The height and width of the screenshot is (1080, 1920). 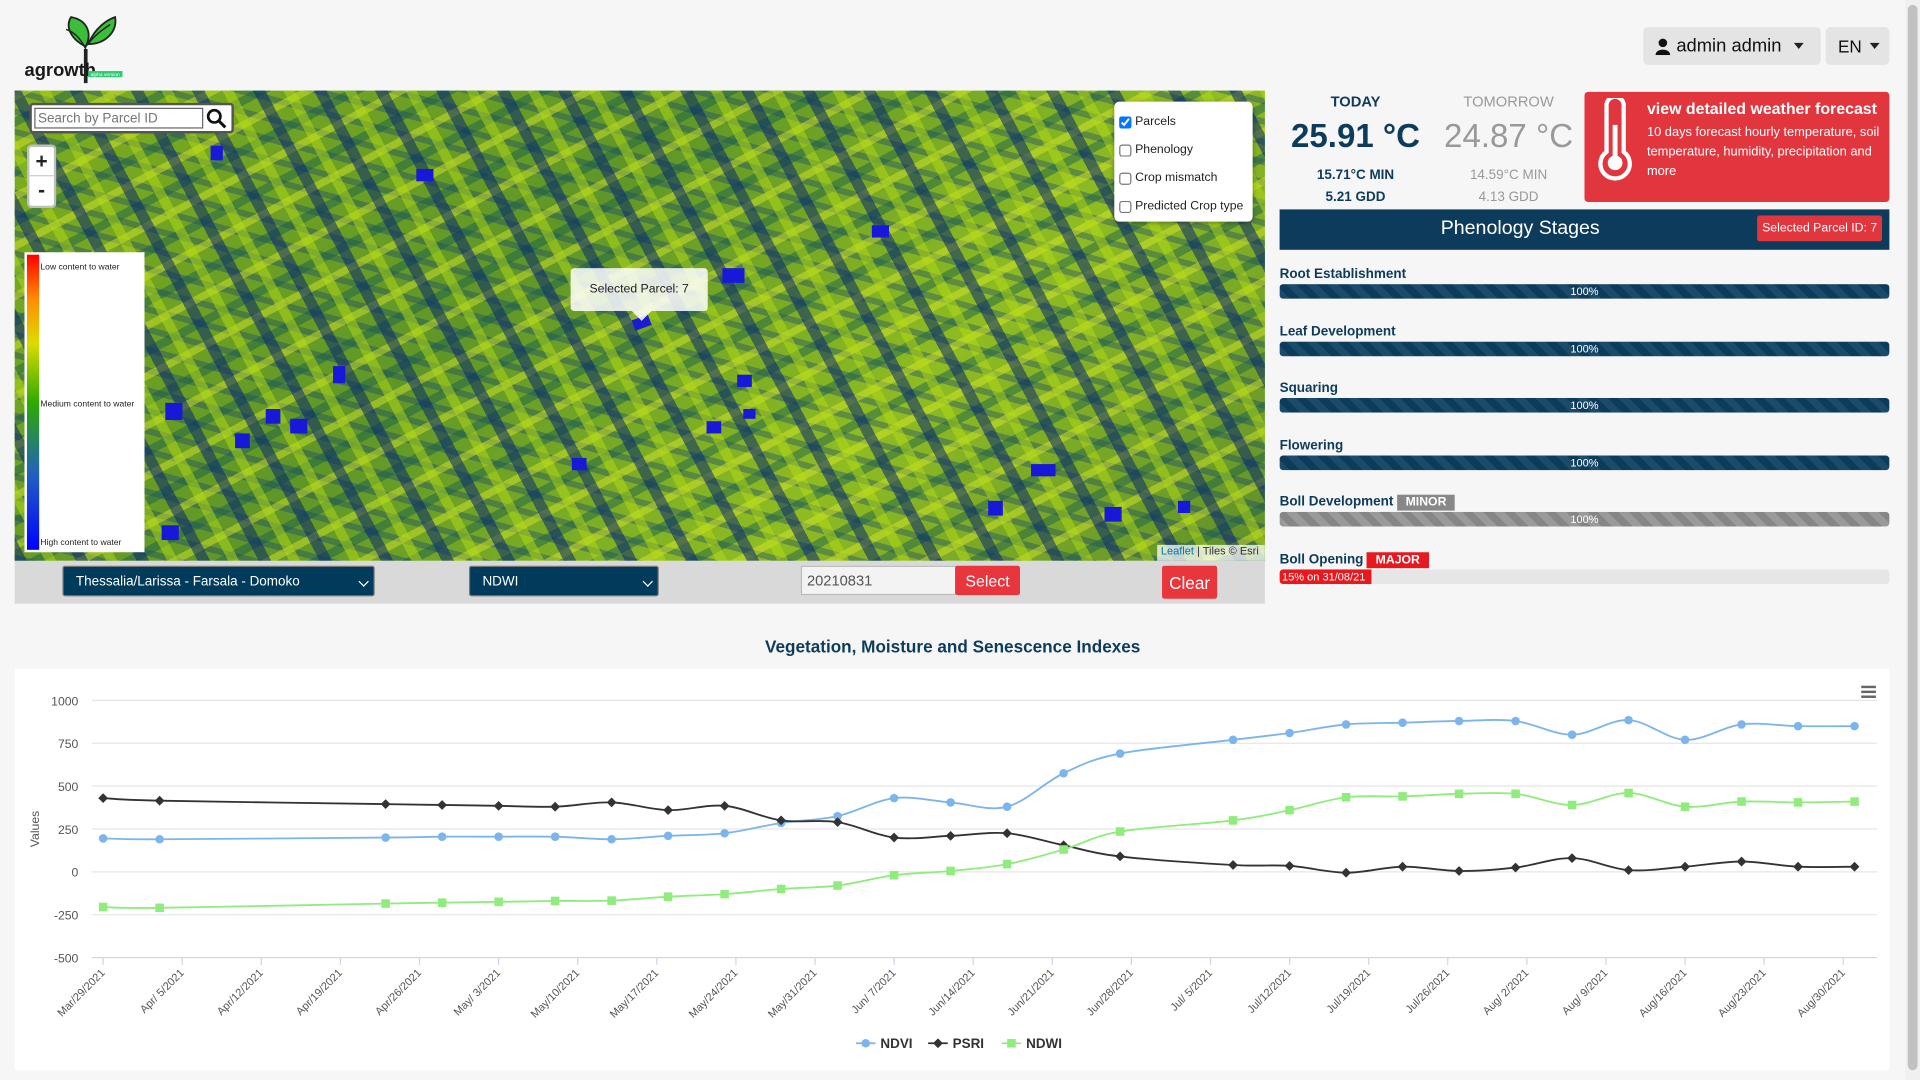 I want to click on tomorrow-gdd: 4.13 GDD, so click(x=1508, y=197).